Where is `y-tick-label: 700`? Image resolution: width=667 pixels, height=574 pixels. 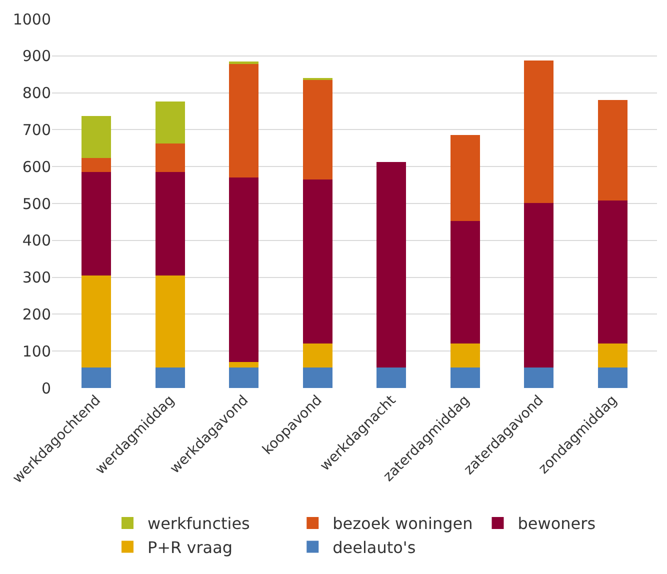
y-tick-label: 700 is located at coordinates (36, 129).